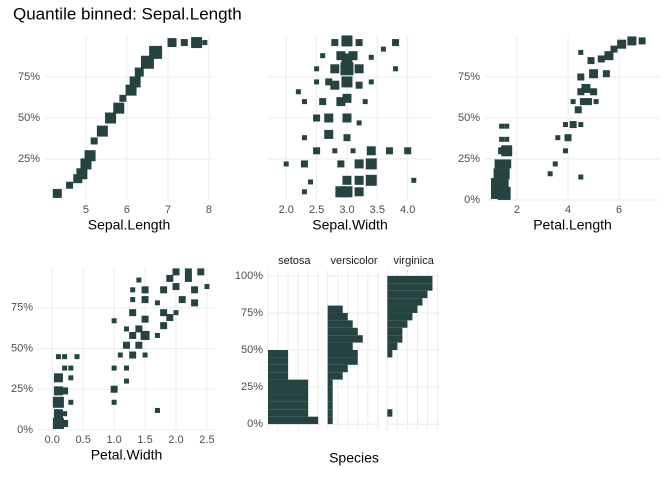  What do you see at coordinates (568, 210) in the screenshot?
I see `x-tick-label: 4` at bounding box center [568, 210].